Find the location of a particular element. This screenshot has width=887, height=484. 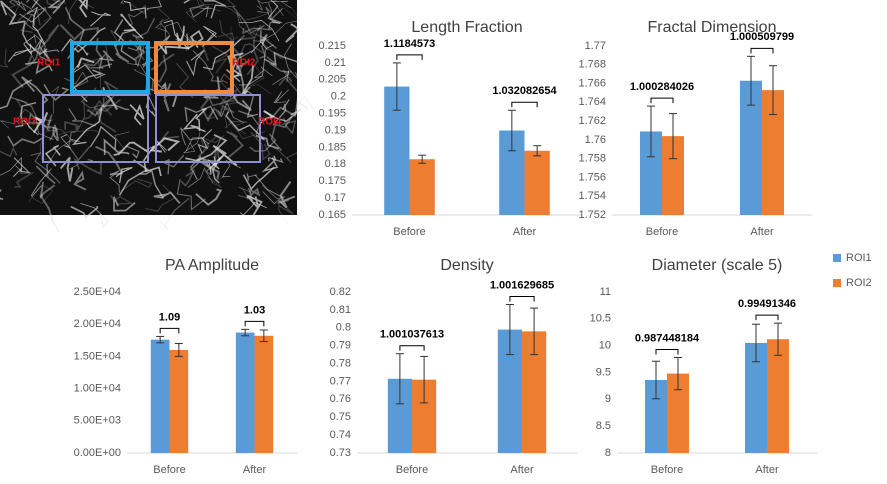

chart-title: Diameter (scale 5) is located at coordinates (717, 265).